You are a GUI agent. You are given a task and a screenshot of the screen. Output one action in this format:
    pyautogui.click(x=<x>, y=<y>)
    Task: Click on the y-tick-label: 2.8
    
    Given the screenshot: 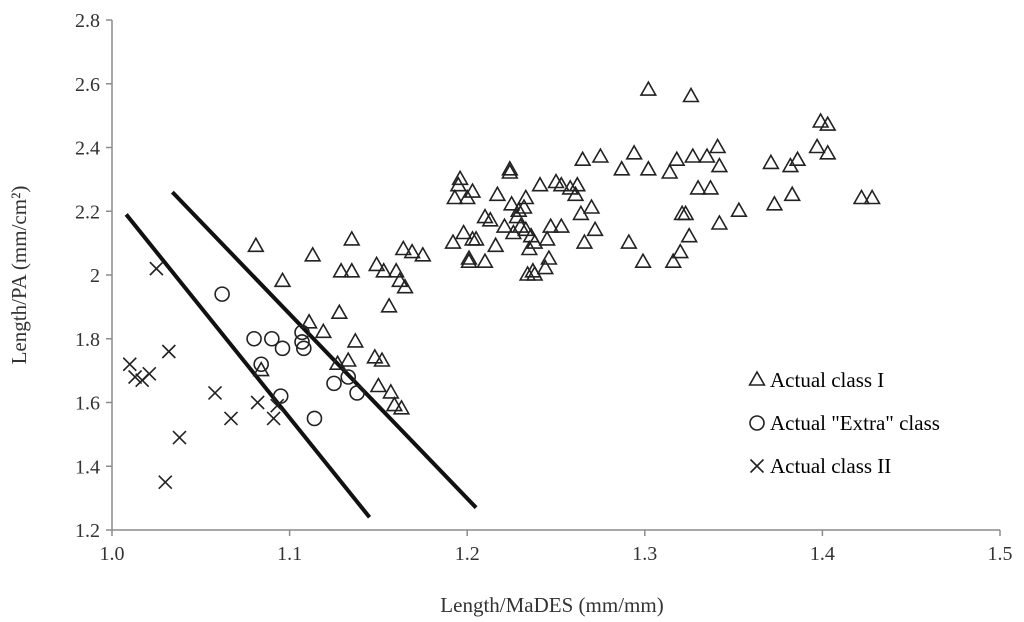 What is the action you would take?
    pyautogui.click(x=87, y=21)
    